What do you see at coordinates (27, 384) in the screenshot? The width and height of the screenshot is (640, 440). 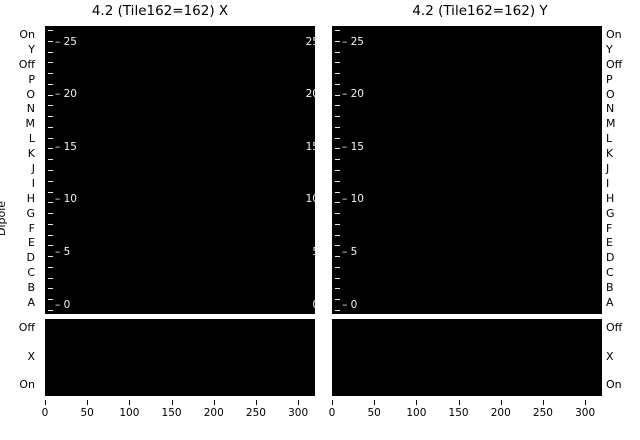 I see `category-label-x-21: On` at bounding box center [27, 384].